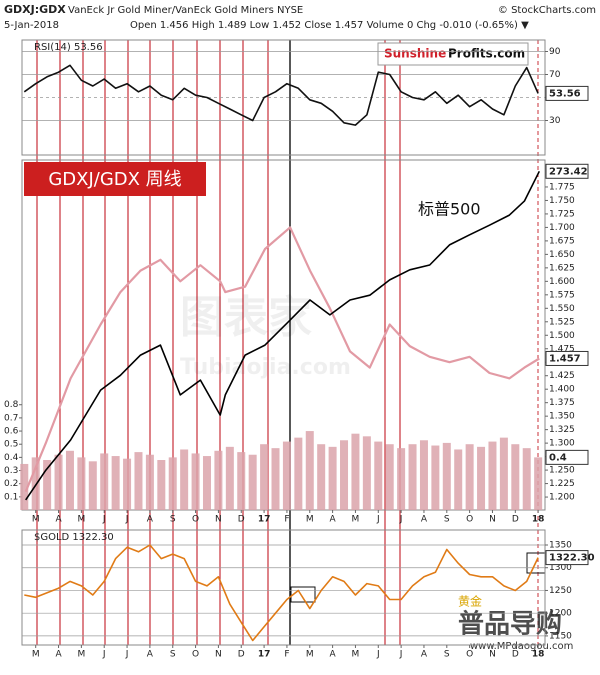 This screenshot has width=600, height=675. Describe the element at coordinates (560, 546) in the screenshot. I see `y-tick-label: 1350` at that location.